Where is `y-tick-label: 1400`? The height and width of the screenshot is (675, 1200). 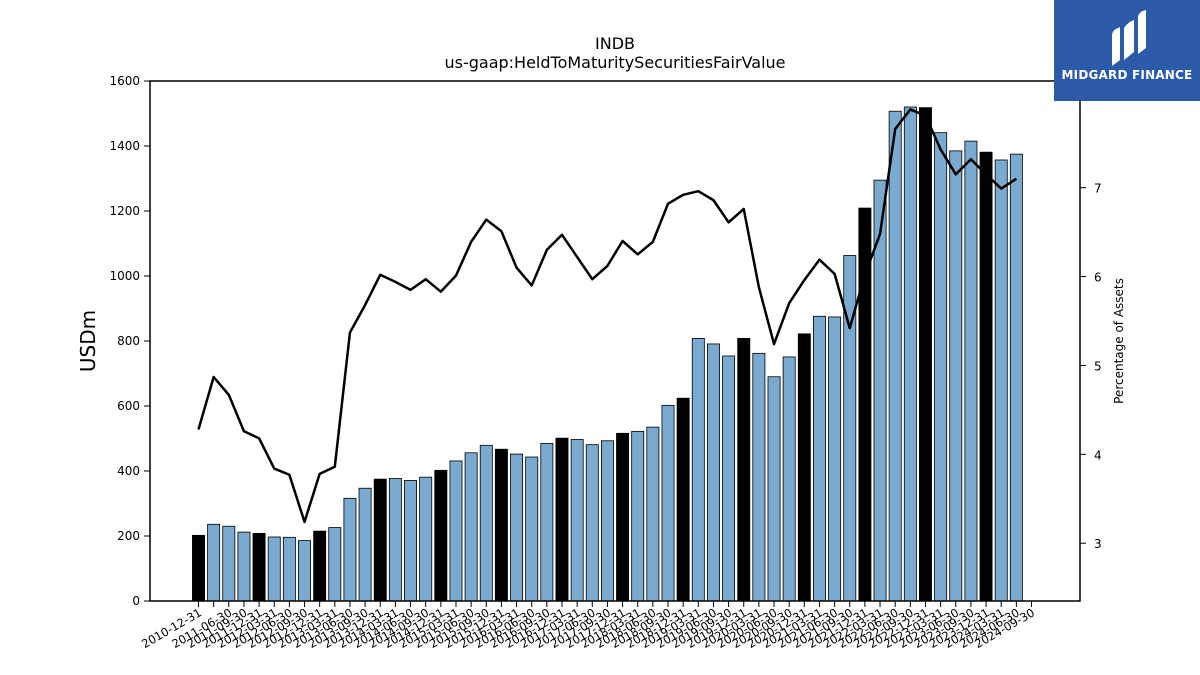 y-tick-label: 1400 is located at coordinates (124, 146).